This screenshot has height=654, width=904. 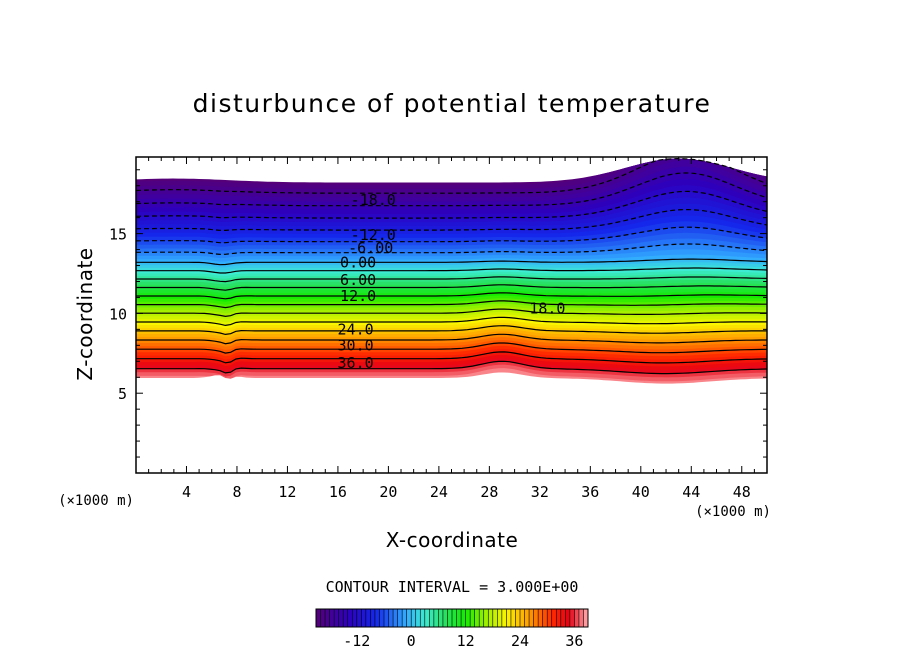 I want to click on x-tick-label: 28, so click(x=489, y=492).